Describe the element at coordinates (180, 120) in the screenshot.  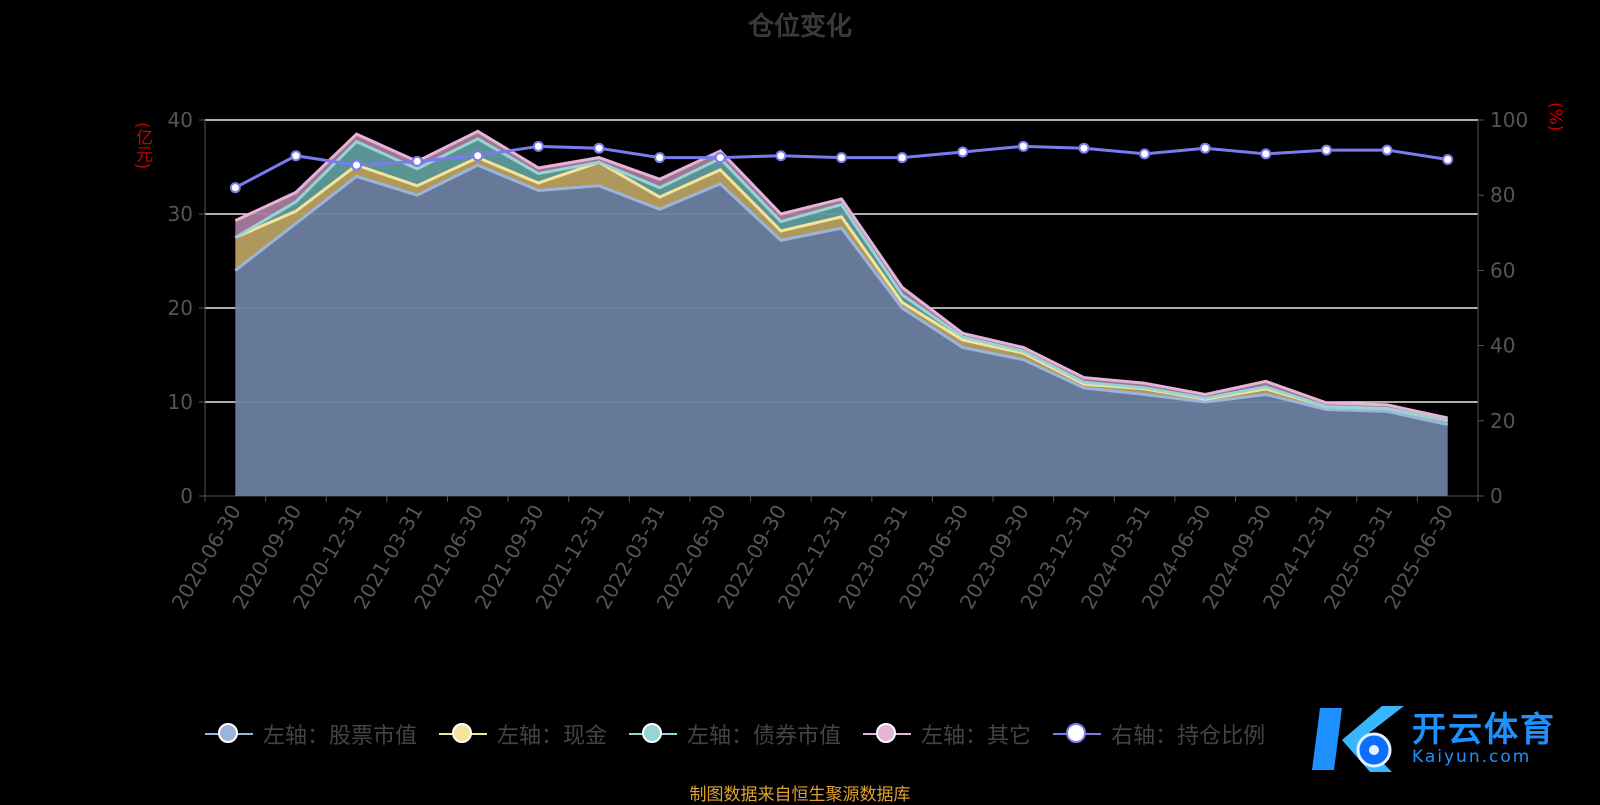
I see `left-tick-label: 40` at that location.